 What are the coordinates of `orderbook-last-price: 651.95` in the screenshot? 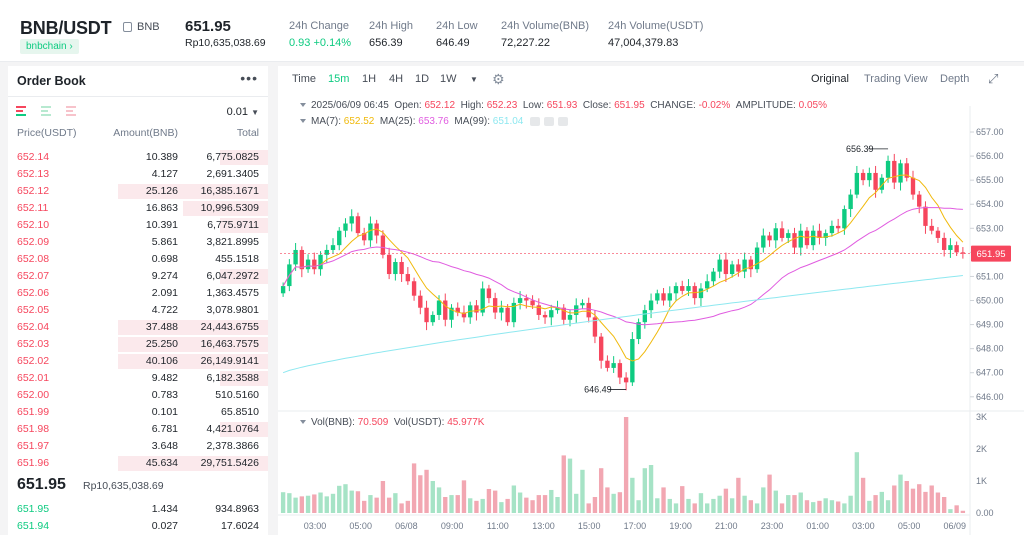 It's located at (41, 484).